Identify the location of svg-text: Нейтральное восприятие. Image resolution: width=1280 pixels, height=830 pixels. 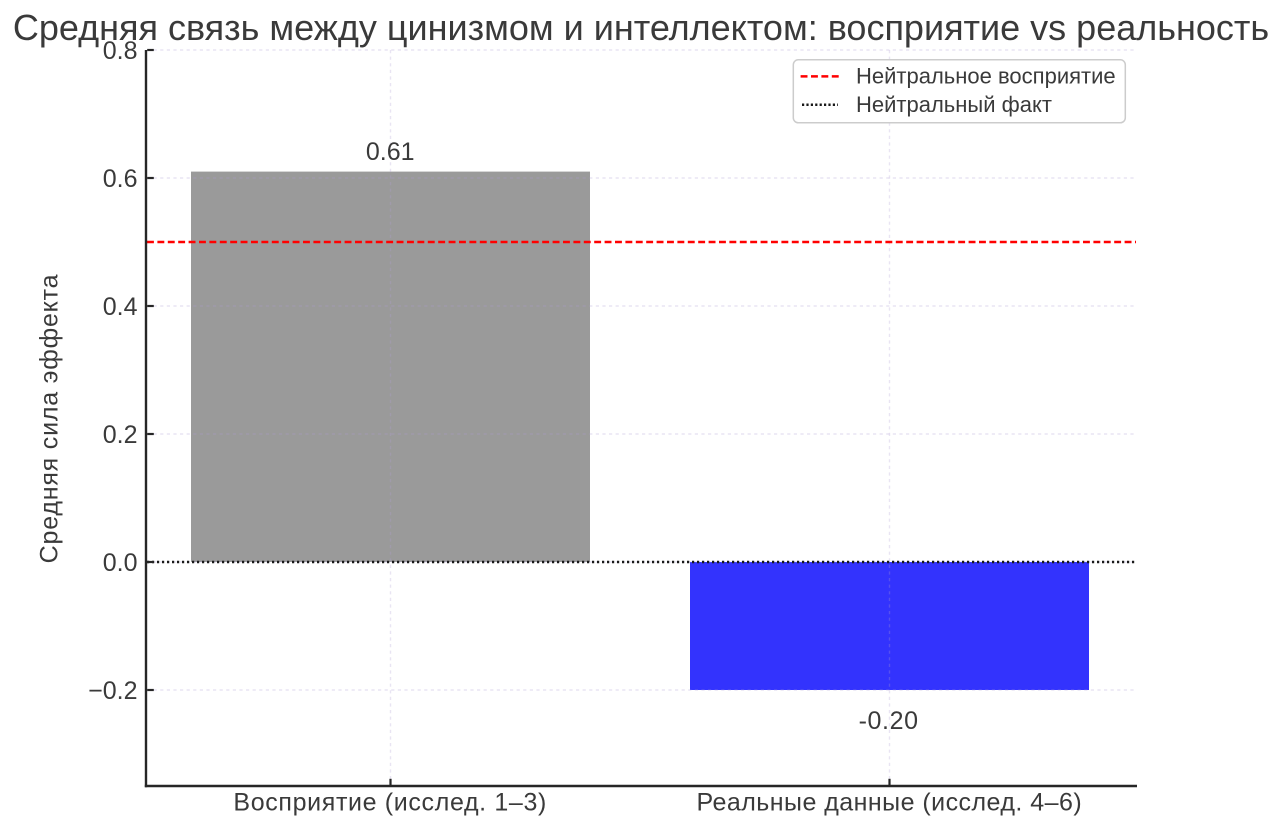
(986, 76).